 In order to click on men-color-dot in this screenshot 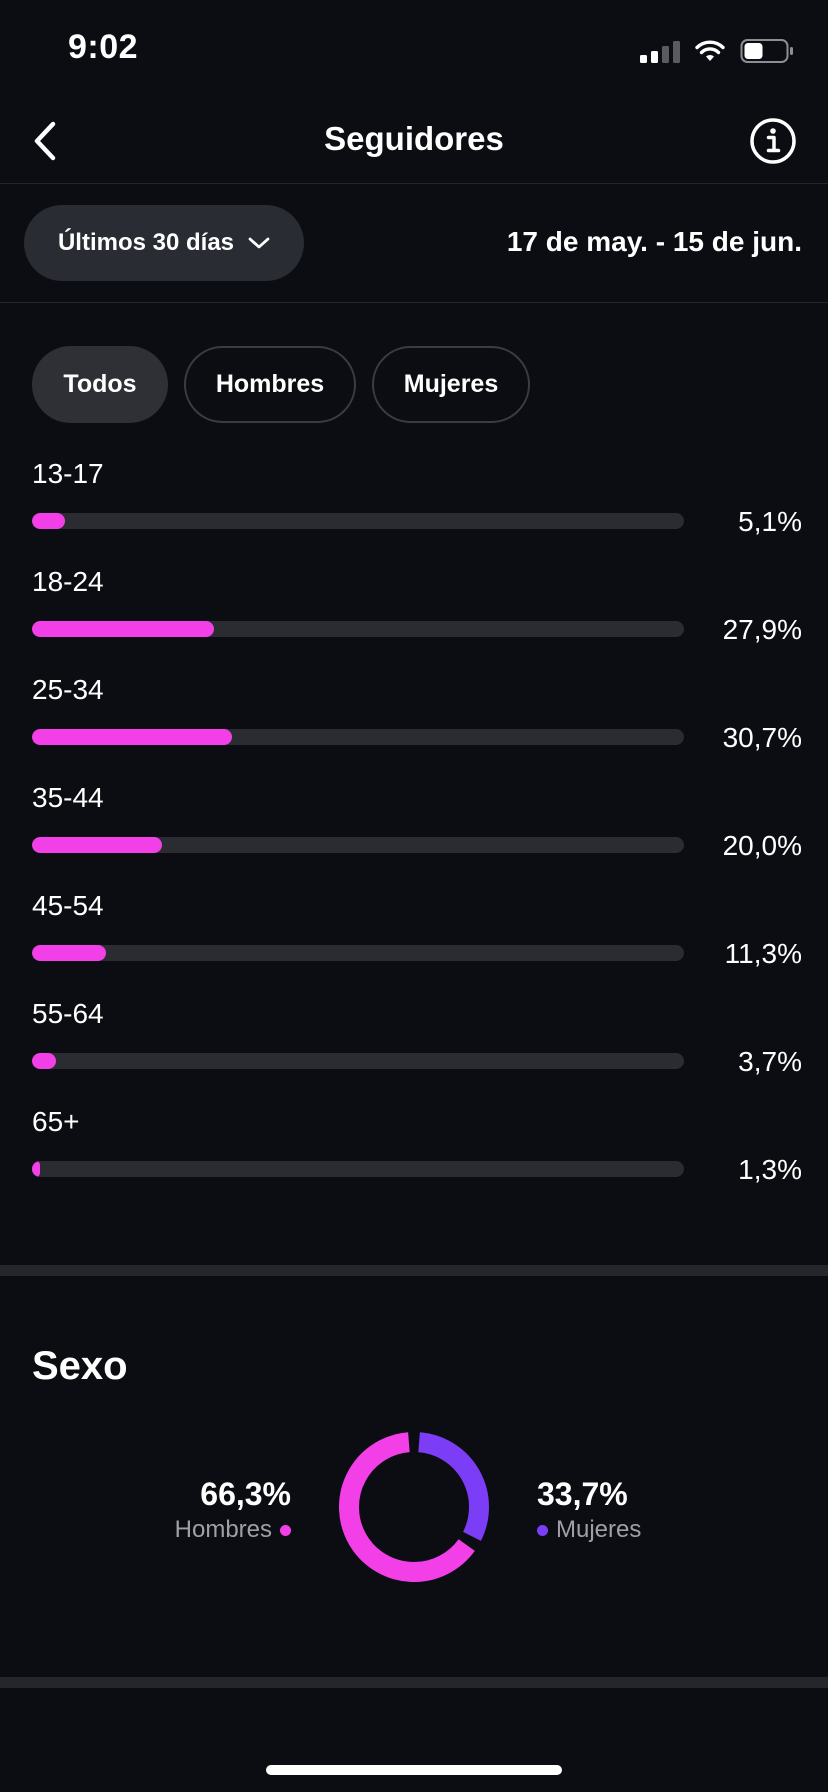, I will do `click(285, 1530)`.